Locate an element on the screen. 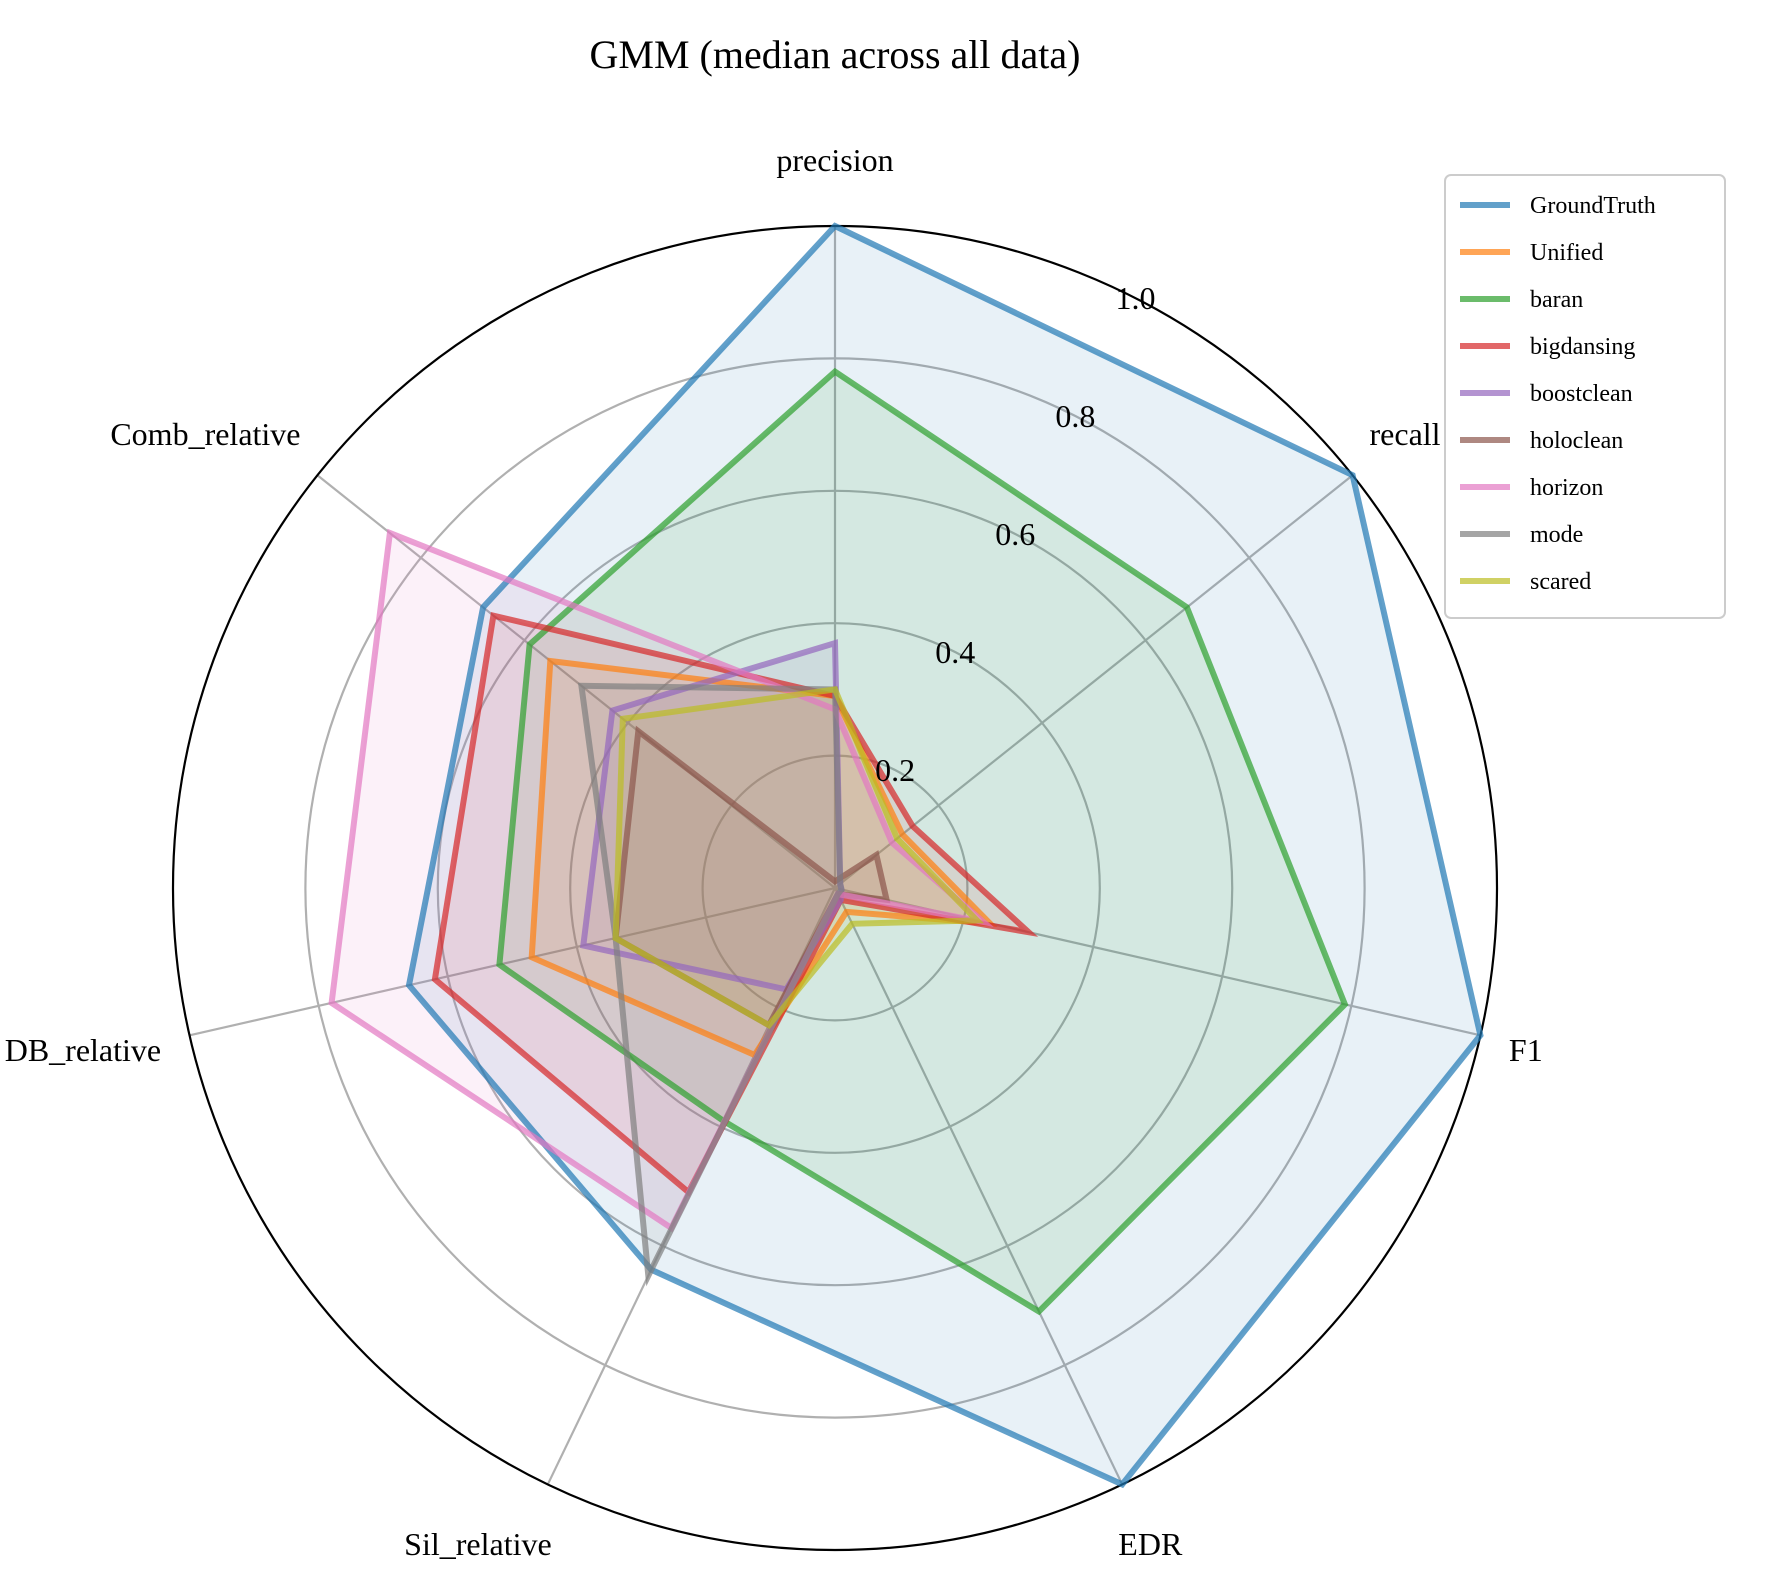 This screenshot has width=1765, height=1584. axis-label-F1: F1 is located at coordinates (1526, 1050).